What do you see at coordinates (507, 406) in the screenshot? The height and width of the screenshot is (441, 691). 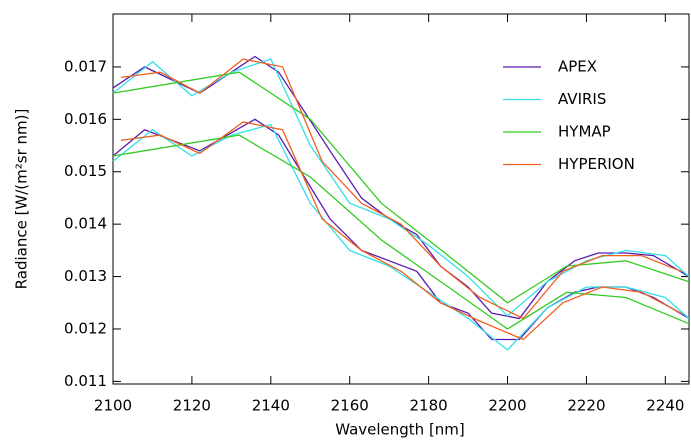 I see `x-tick-label: 2200` at bounding box center [507, 406].